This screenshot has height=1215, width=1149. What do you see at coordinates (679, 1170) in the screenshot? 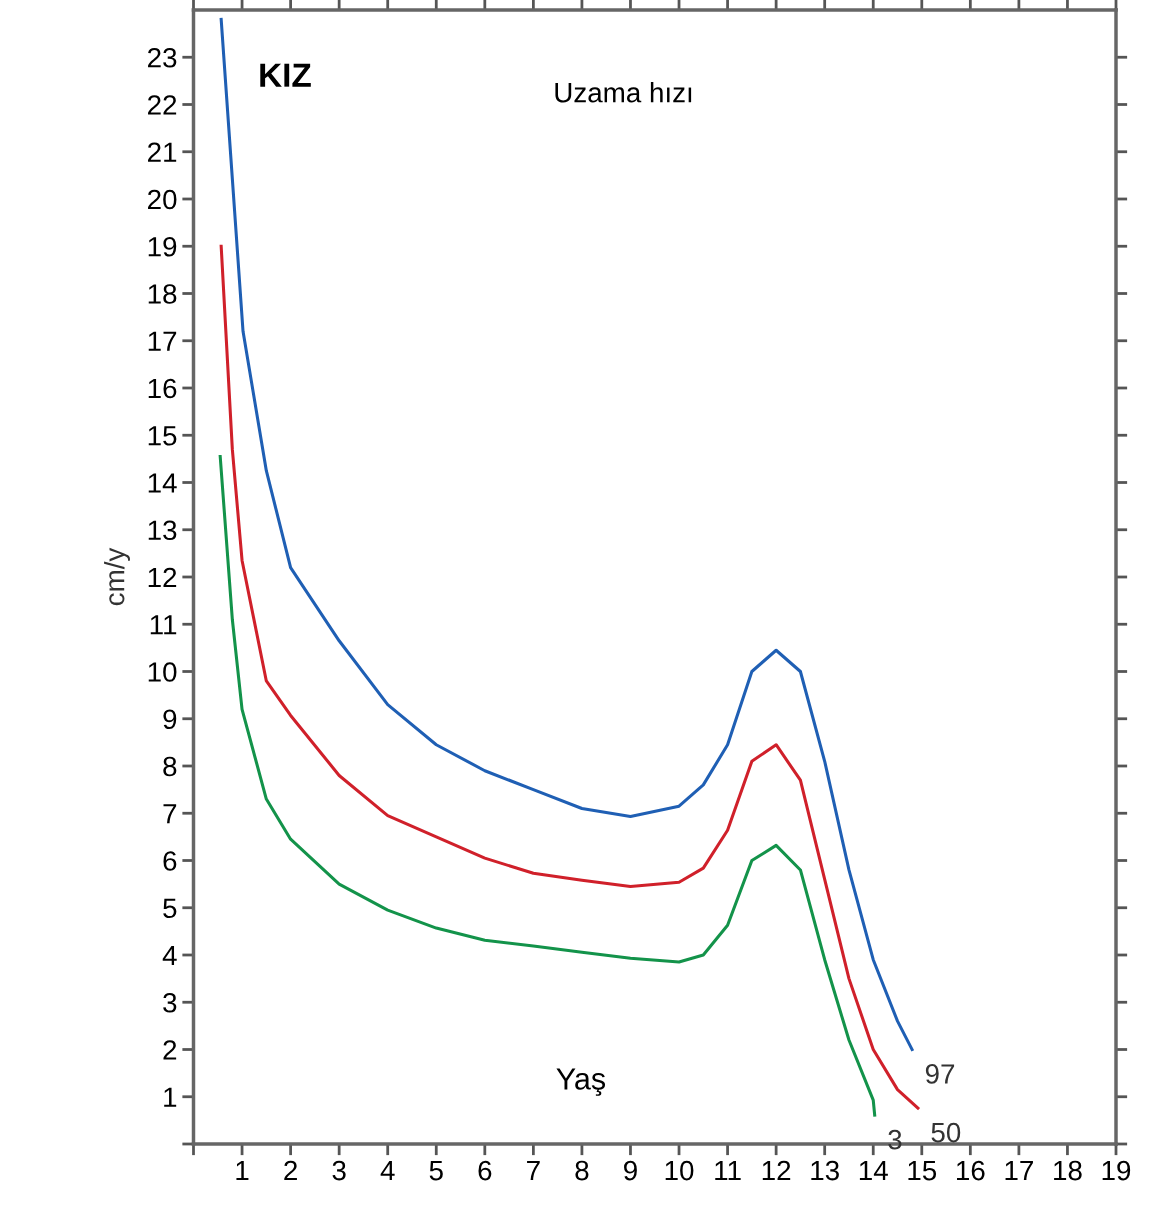
I see `x-tick-label: 10` at bounding box center [679, 1170].